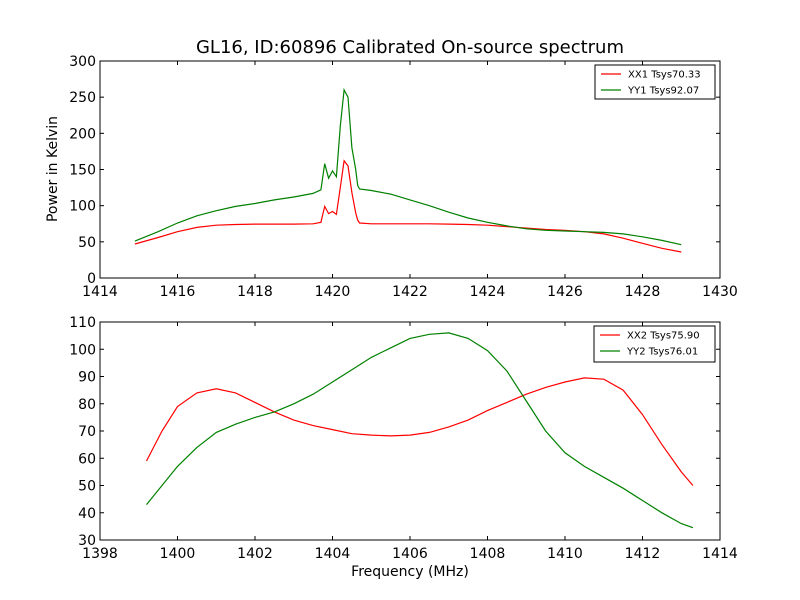 The image size is (800, 600). I want to click on top-y-tick-label: 150, so click(82, 171).